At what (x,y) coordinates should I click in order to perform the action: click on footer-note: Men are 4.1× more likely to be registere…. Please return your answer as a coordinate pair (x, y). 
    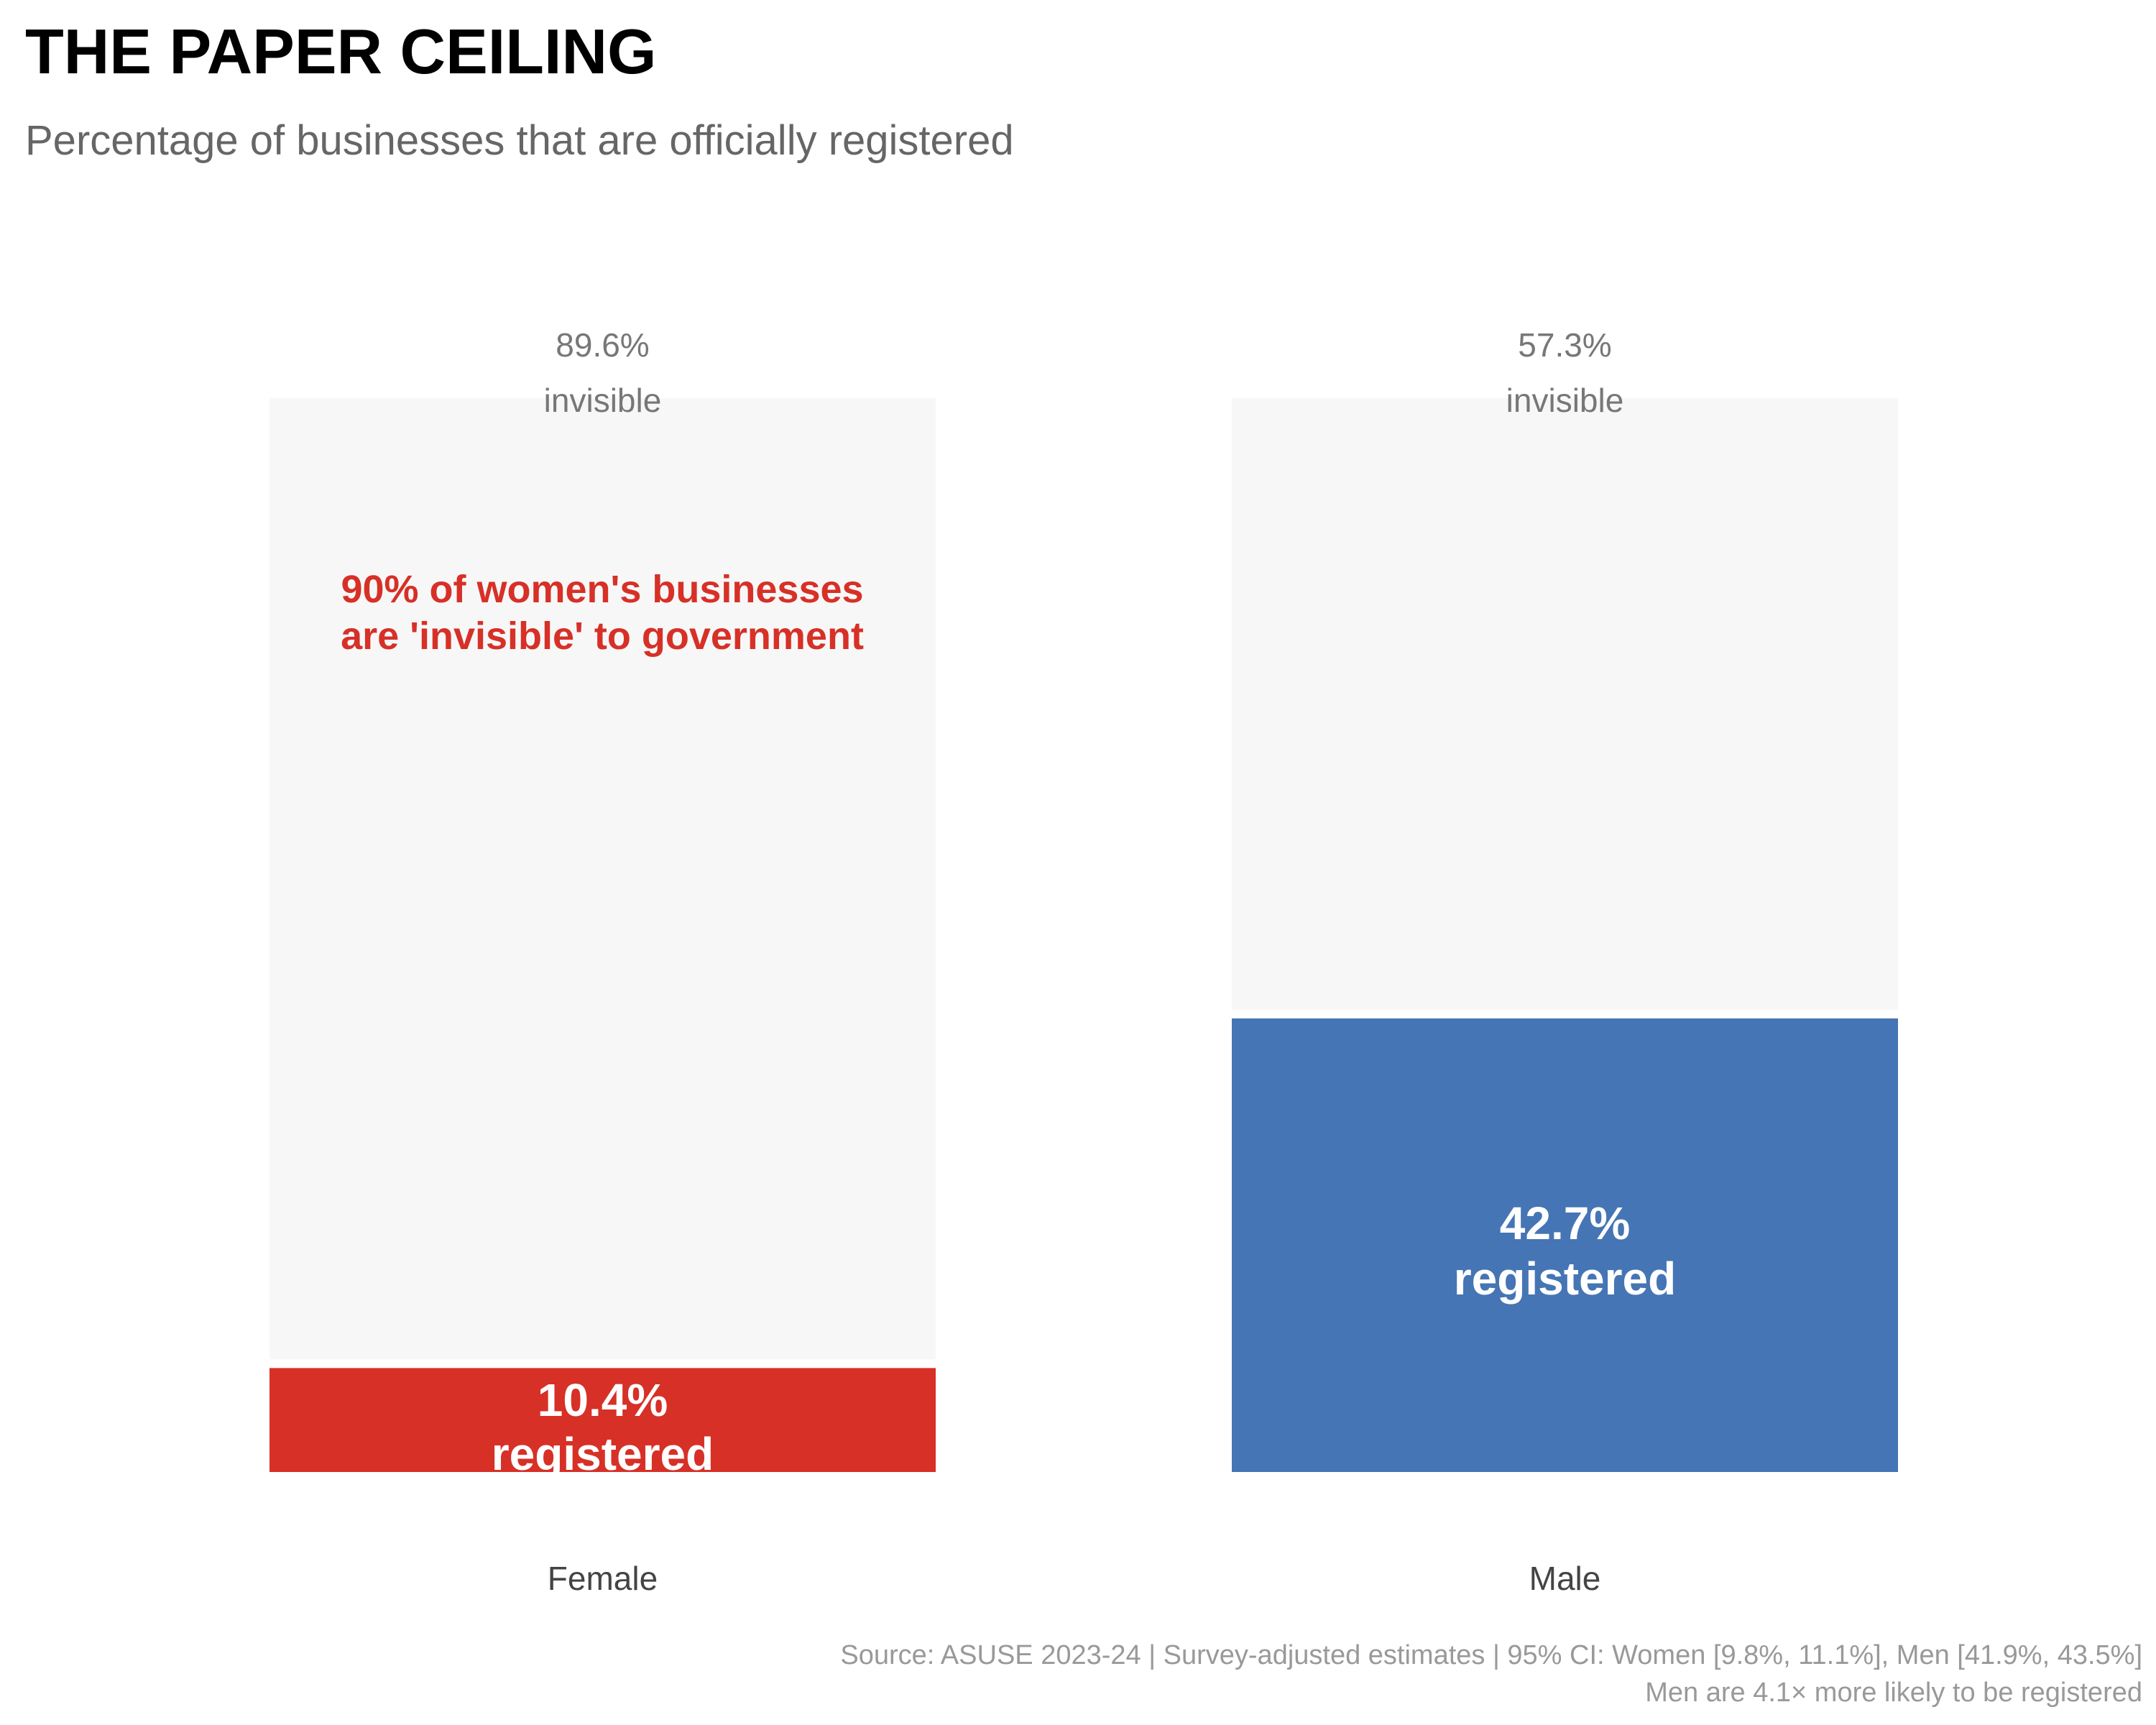
    Looking at the image, I should click on (1893, 1693).